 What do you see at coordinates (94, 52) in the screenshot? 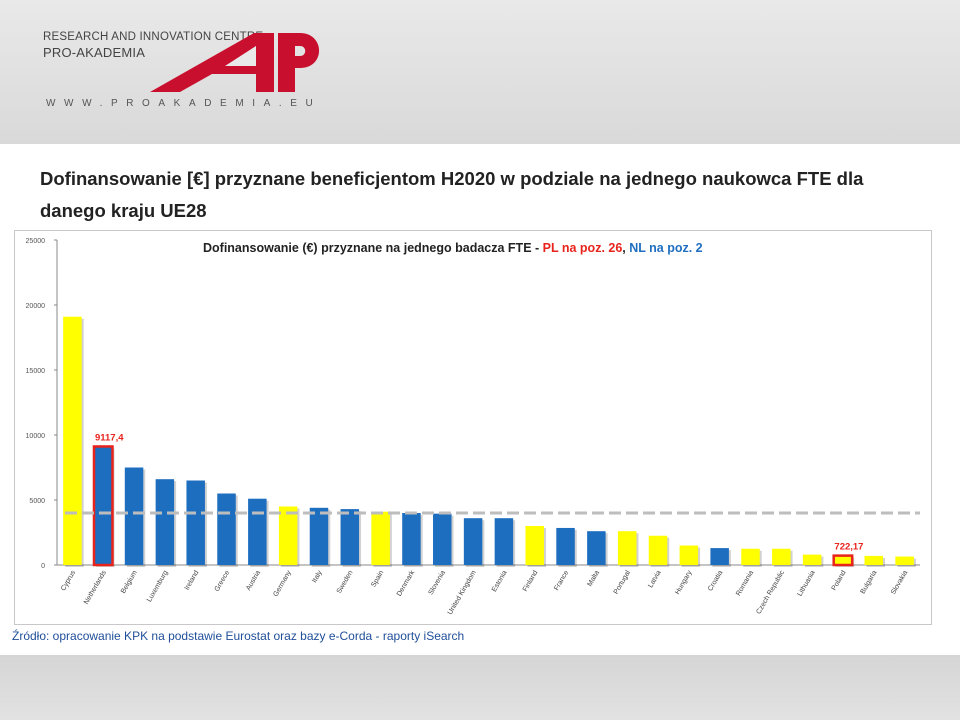
I see `org-name-line2: PRO-AKADEMIA` at bounding box center [94, 52].